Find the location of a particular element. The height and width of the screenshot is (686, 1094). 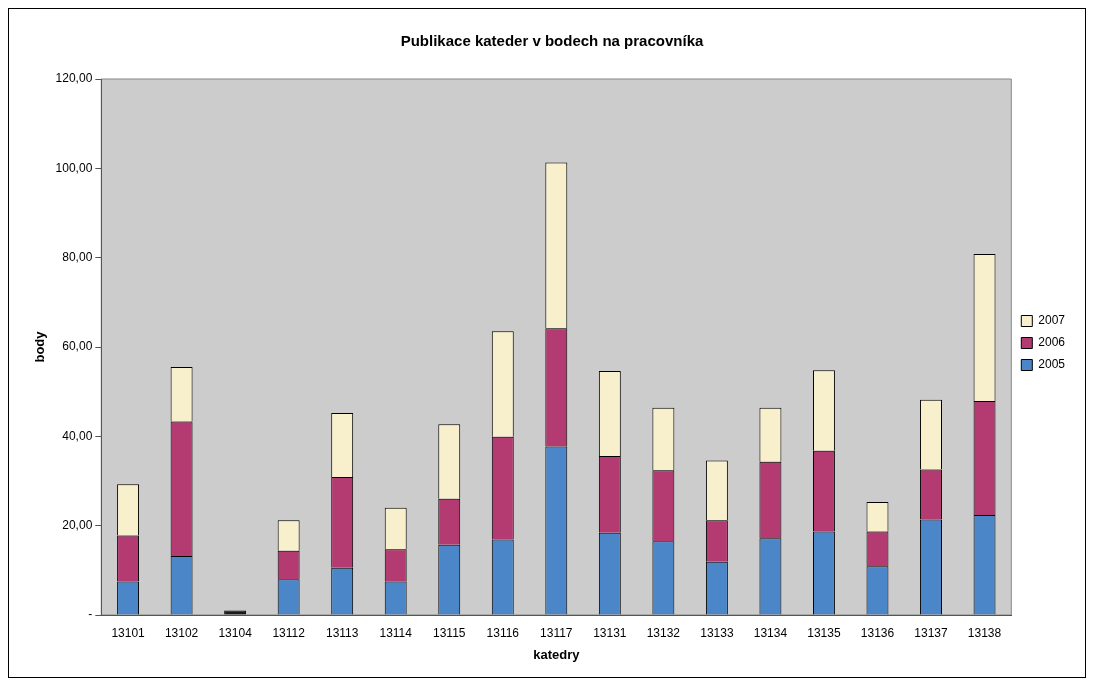

x-axis-title: katedry is located at coordinates (557, 654).